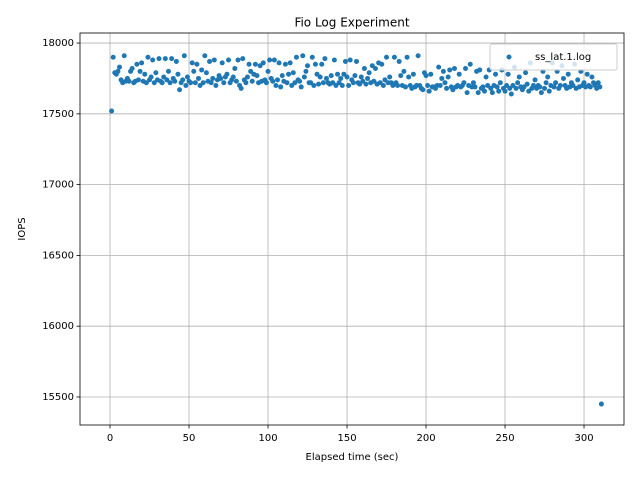  Describe the element at coordinates (346, 438) in the screenshot. I see `x-tick-label: 150` at that location.